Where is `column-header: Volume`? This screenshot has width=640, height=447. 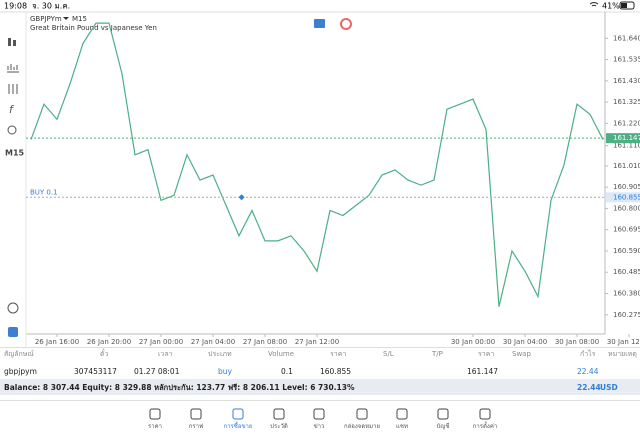
column-header: Volume is located at coordinates (281, 354).